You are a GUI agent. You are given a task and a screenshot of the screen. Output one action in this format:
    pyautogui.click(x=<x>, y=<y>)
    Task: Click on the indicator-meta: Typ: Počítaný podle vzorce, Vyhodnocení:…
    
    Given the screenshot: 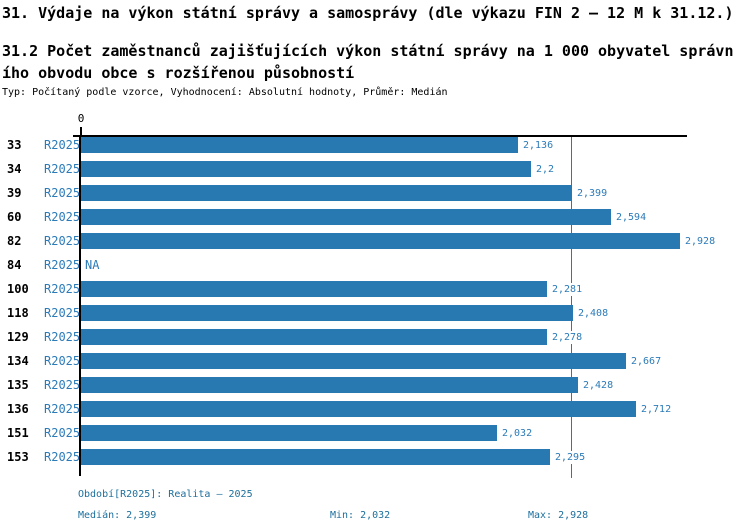 What is the action you would take?
    pyautogui.click(x=225, y=92)
    